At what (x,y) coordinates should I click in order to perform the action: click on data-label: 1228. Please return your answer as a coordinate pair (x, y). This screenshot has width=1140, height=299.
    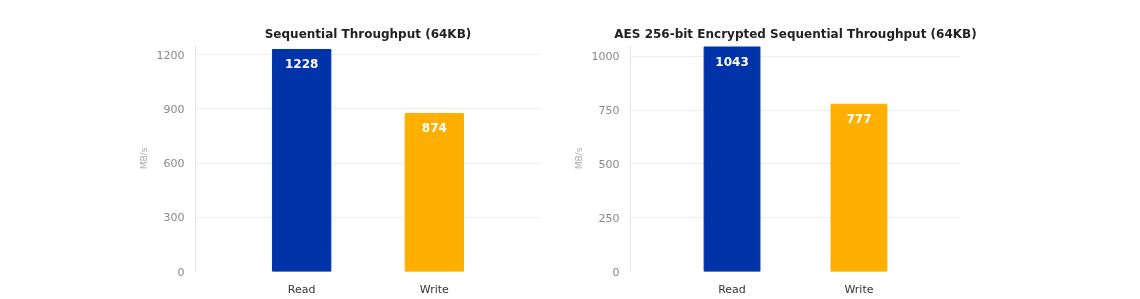
    Looking at the image, I should click on (301, 64).